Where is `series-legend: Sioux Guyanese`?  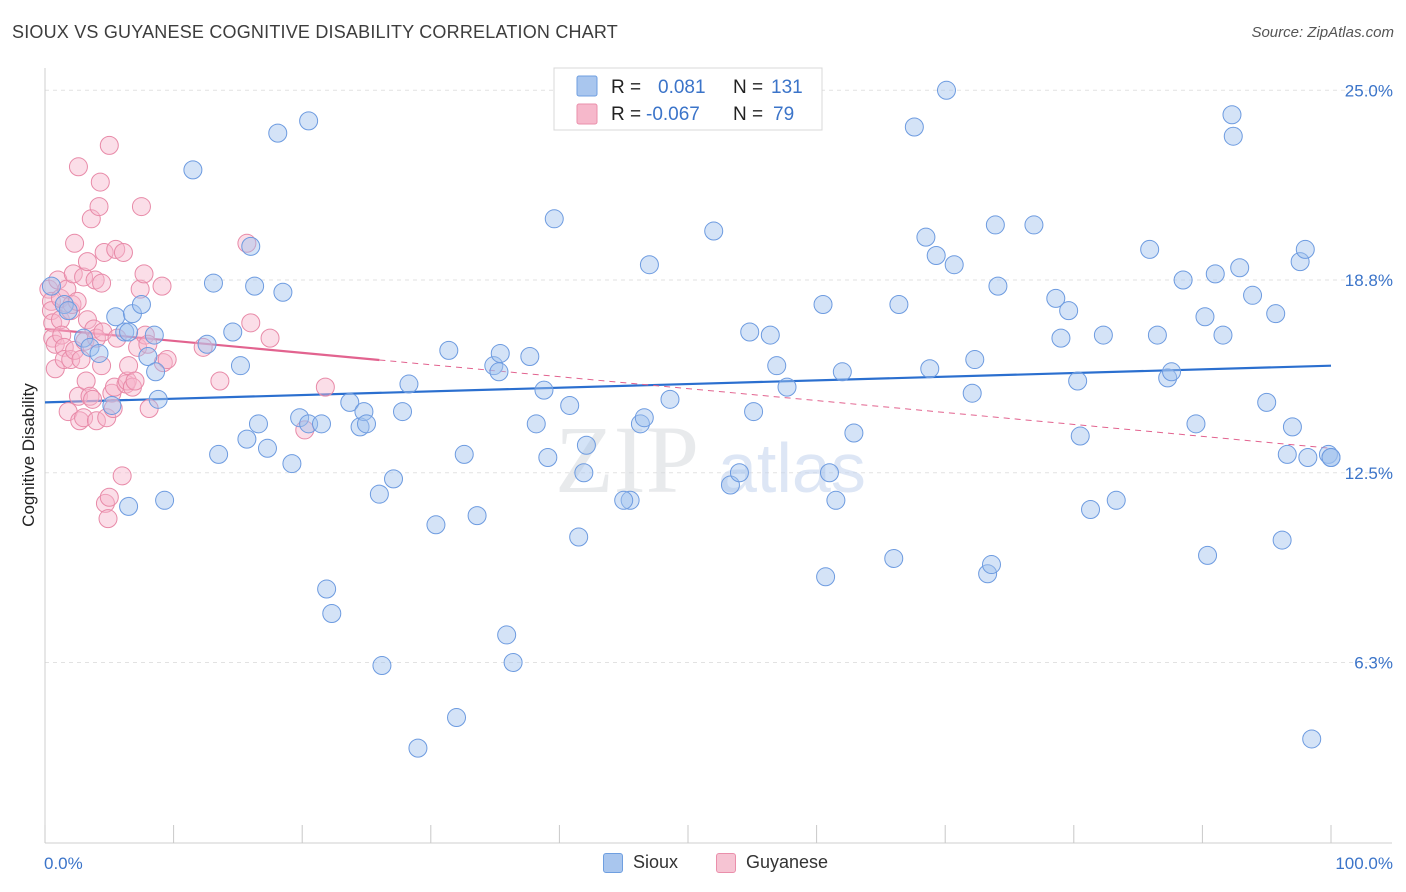 series-legend: Sioux Guyanese is located at coordinates (703, 864).